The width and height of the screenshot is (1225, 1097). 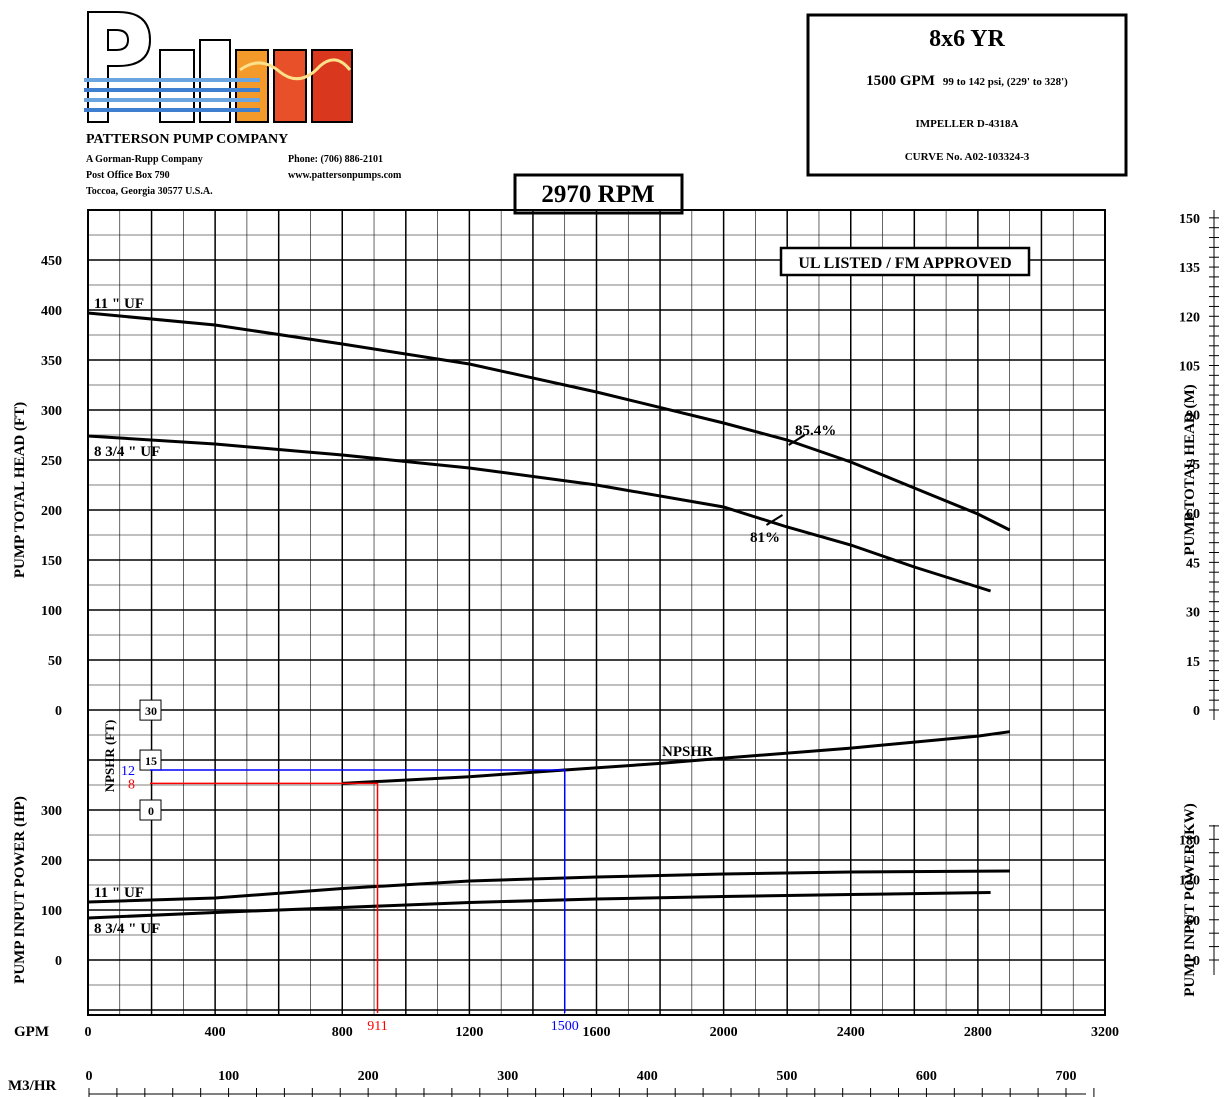 I want to click on rpm-box, so click(x=598, y=194).